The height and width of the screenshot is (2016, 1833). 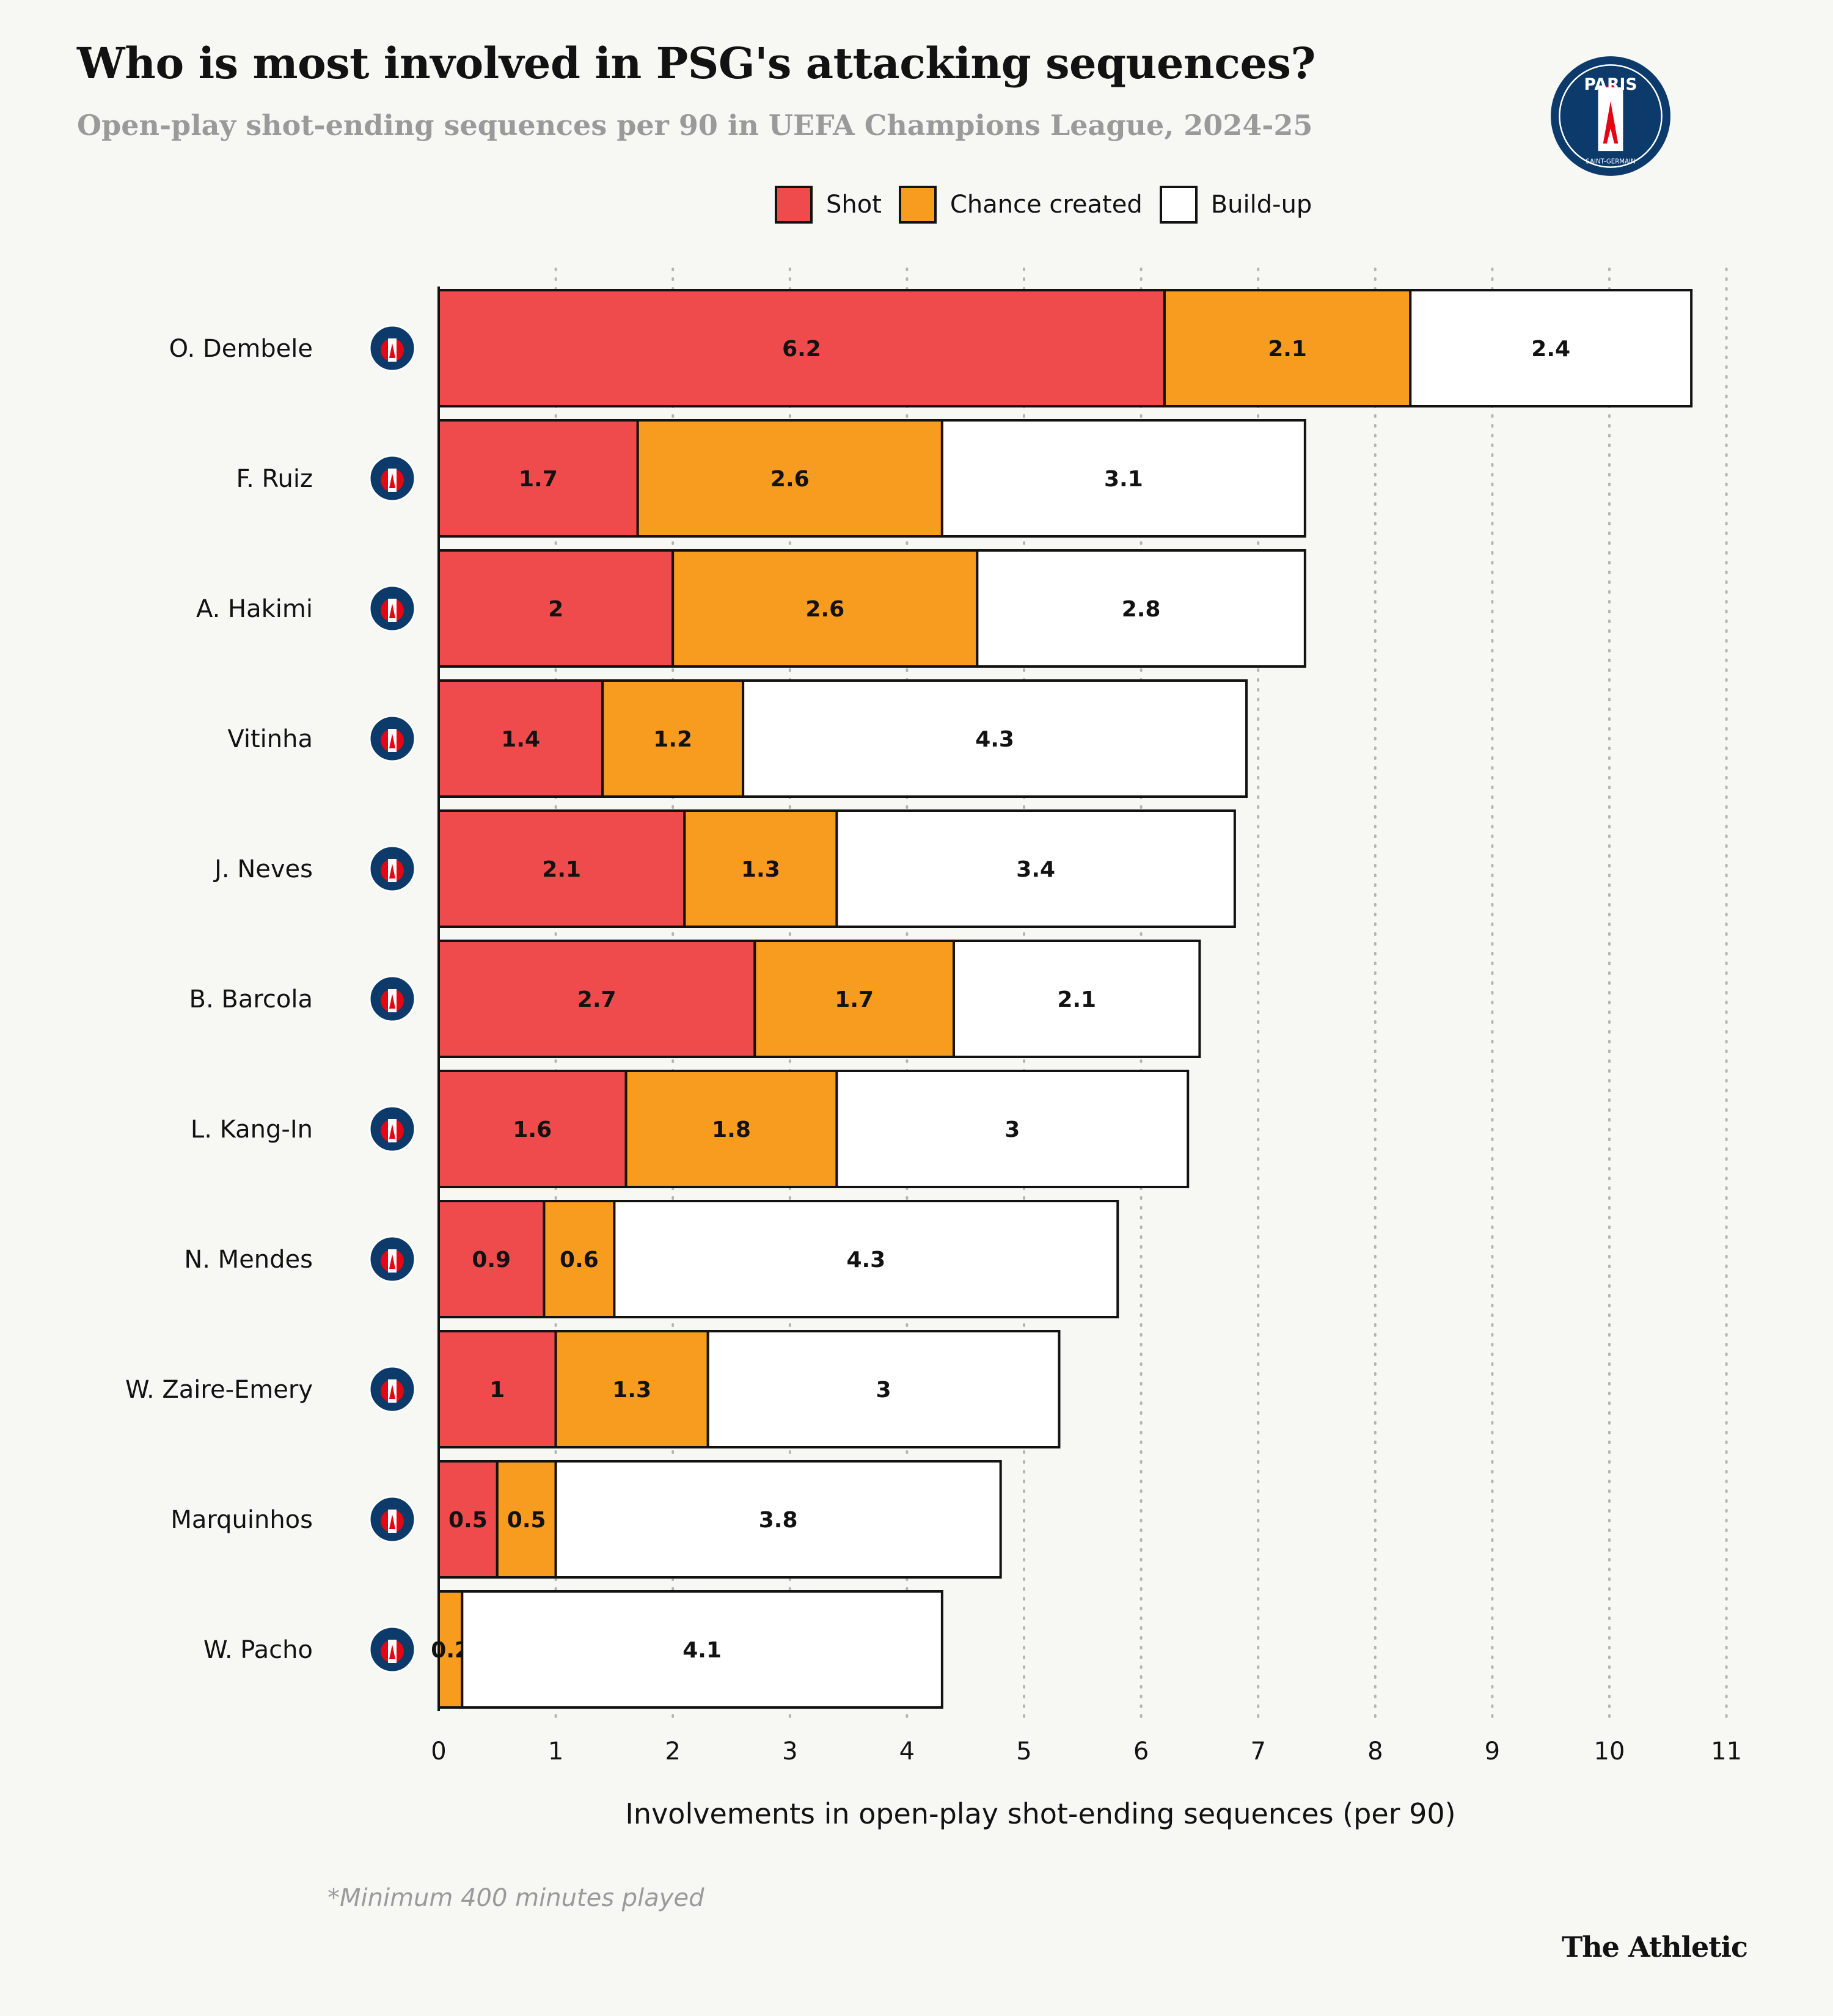 I want to click on legend-item-chance-created: Chance created, so click(x=1020, y=205).